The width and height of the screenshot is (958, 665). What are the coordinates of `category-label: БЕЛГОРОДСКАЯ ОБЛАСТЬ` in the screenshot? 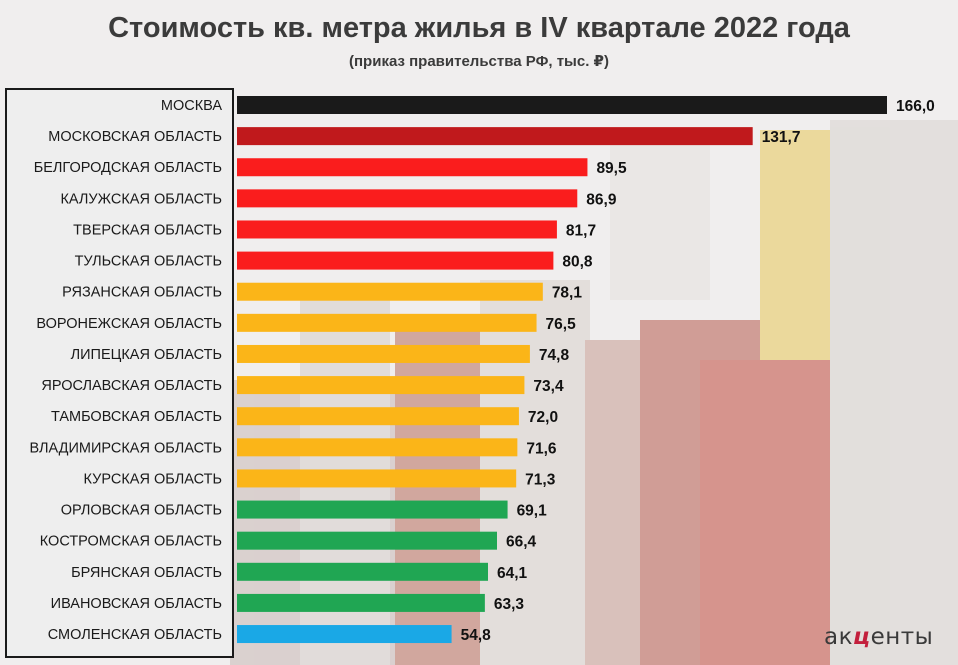 It's located at (128, 168).